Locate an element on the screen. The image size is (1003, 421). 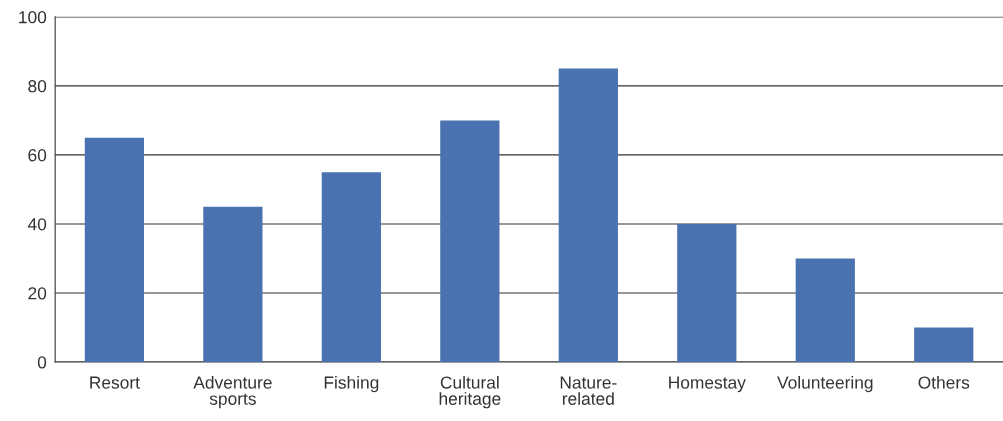
x-tick-label: Fishing is located at coordinates (351, 384).